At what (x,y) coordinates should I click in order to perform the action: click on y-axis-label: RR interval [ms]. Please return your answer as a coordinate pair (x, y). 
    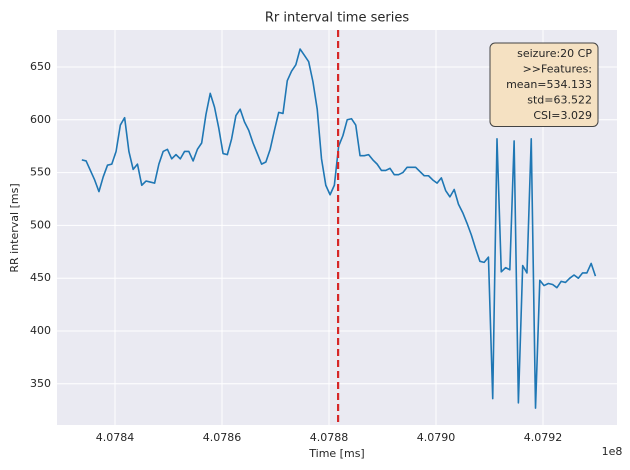
    Looking at the image, I should click on (14, 227).